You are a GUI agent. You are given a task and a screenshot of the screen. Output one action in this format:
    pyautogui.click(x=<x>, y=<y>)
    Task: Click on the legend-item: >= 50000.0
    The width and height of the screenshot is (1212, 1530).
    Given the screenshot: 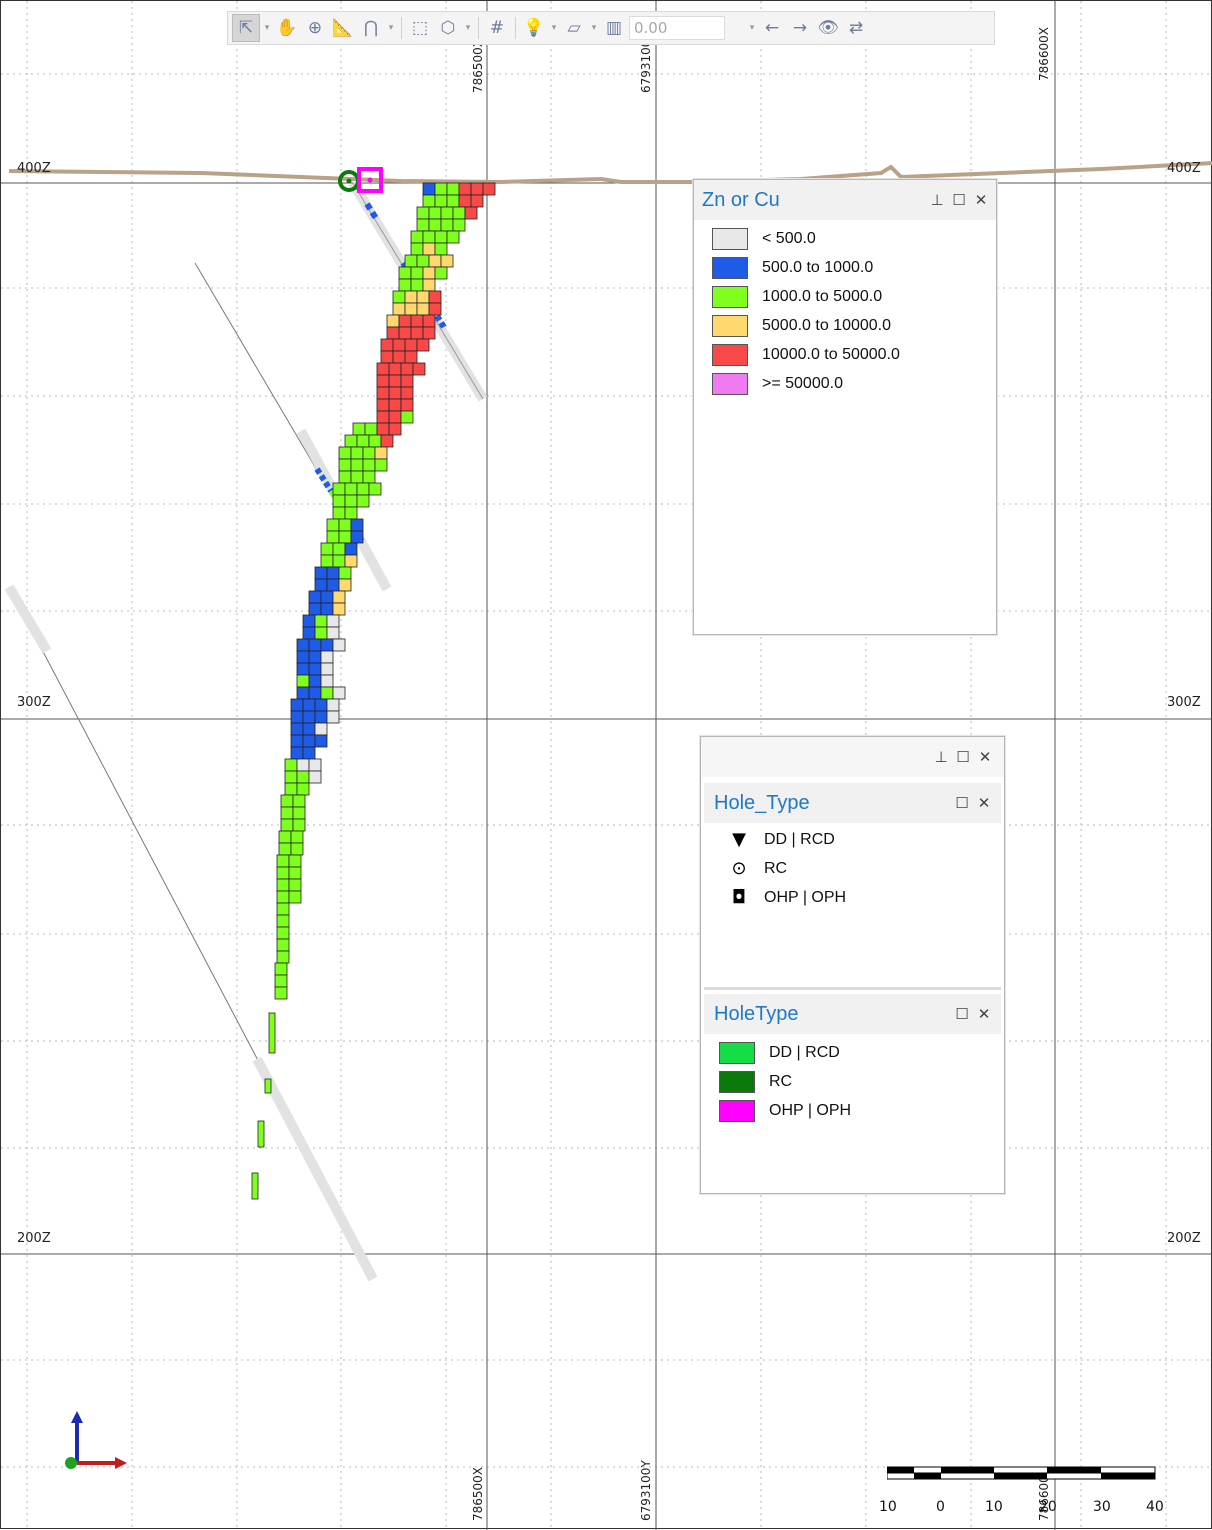 What is the action you would take?
    pyautogui.click(x=845, y=383)
    